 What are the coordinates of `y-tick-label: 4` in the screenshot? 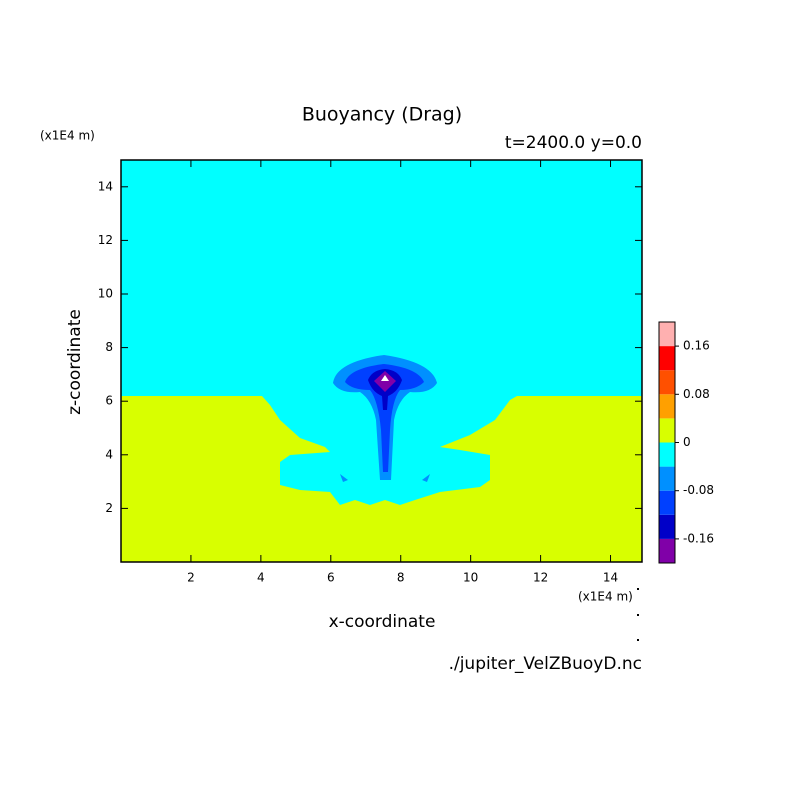 It's located at (109, 454).